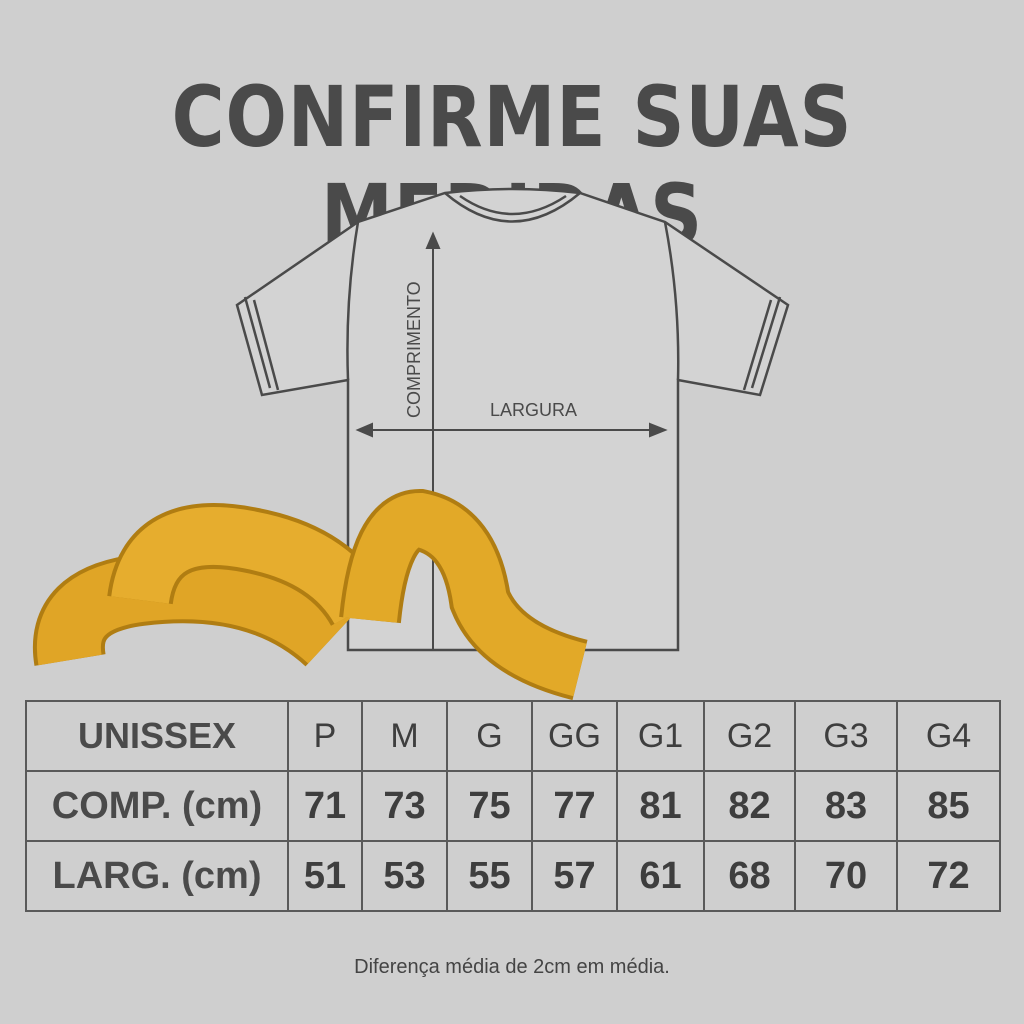  What do you see at coordinates (846, 876) in the screenshot?
I see `value-cell: 70` at bounding box center [846, 876].